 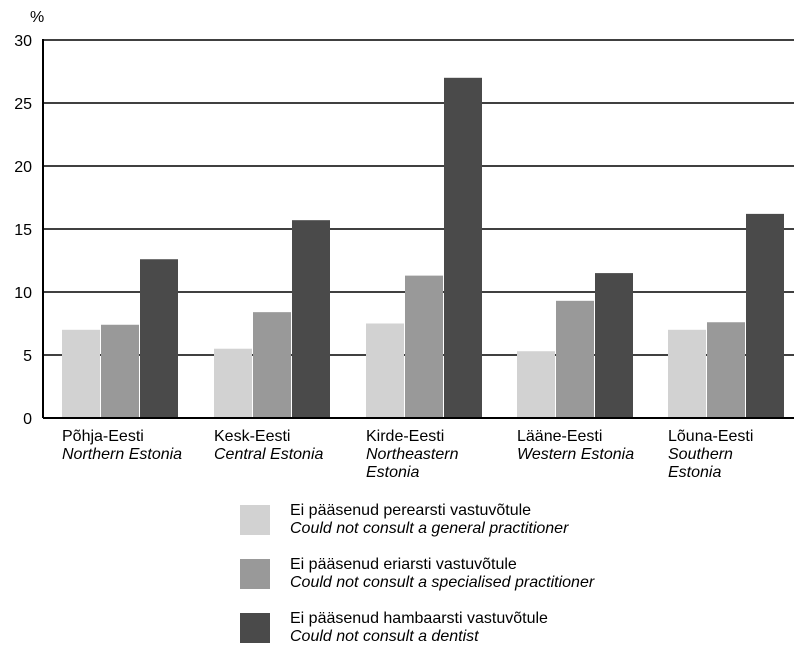 I want to click on category-label-et: Kirde-Eesti, so click(x=405, y=436).